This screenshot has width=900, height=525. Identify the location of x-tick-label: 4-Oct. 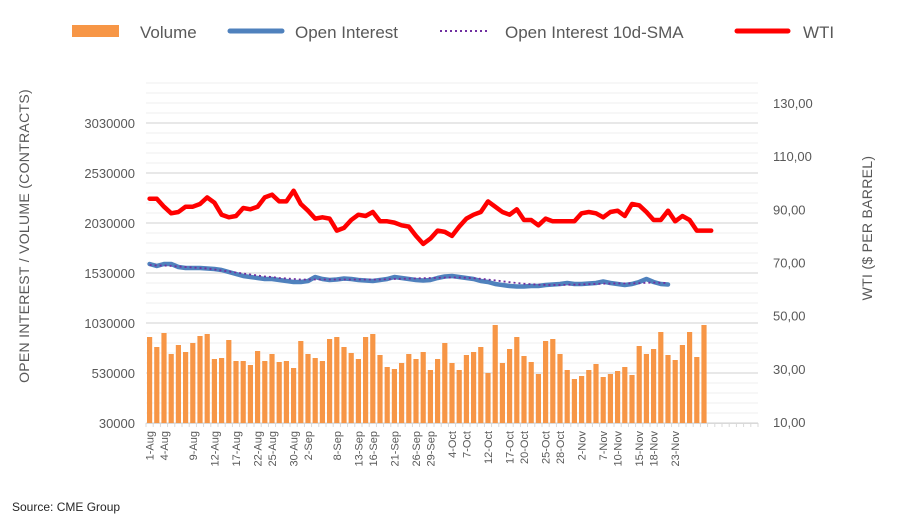
(453, 444).